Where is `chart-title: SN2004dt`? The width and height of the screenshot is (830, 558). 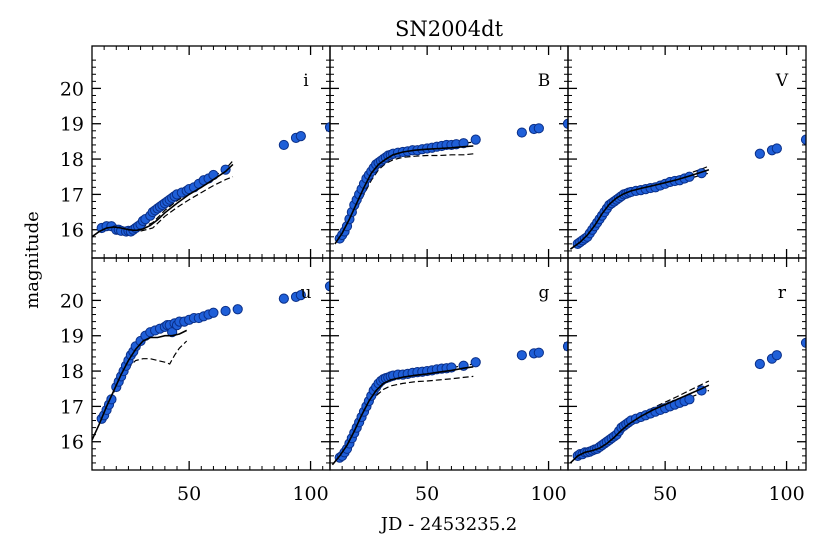
chart-title: SN2004dt is located at coordinates (449, 29).